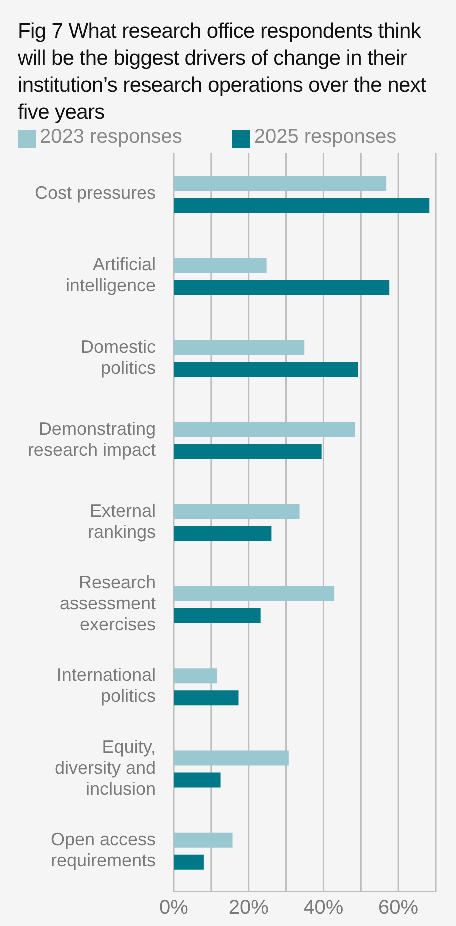 The height and width of the screenshot is (926, 456). What do you see at coordinates (325, 137) in the screenshot?
I see `legend-label: 2025 responses` at bounding box center [325, 137].